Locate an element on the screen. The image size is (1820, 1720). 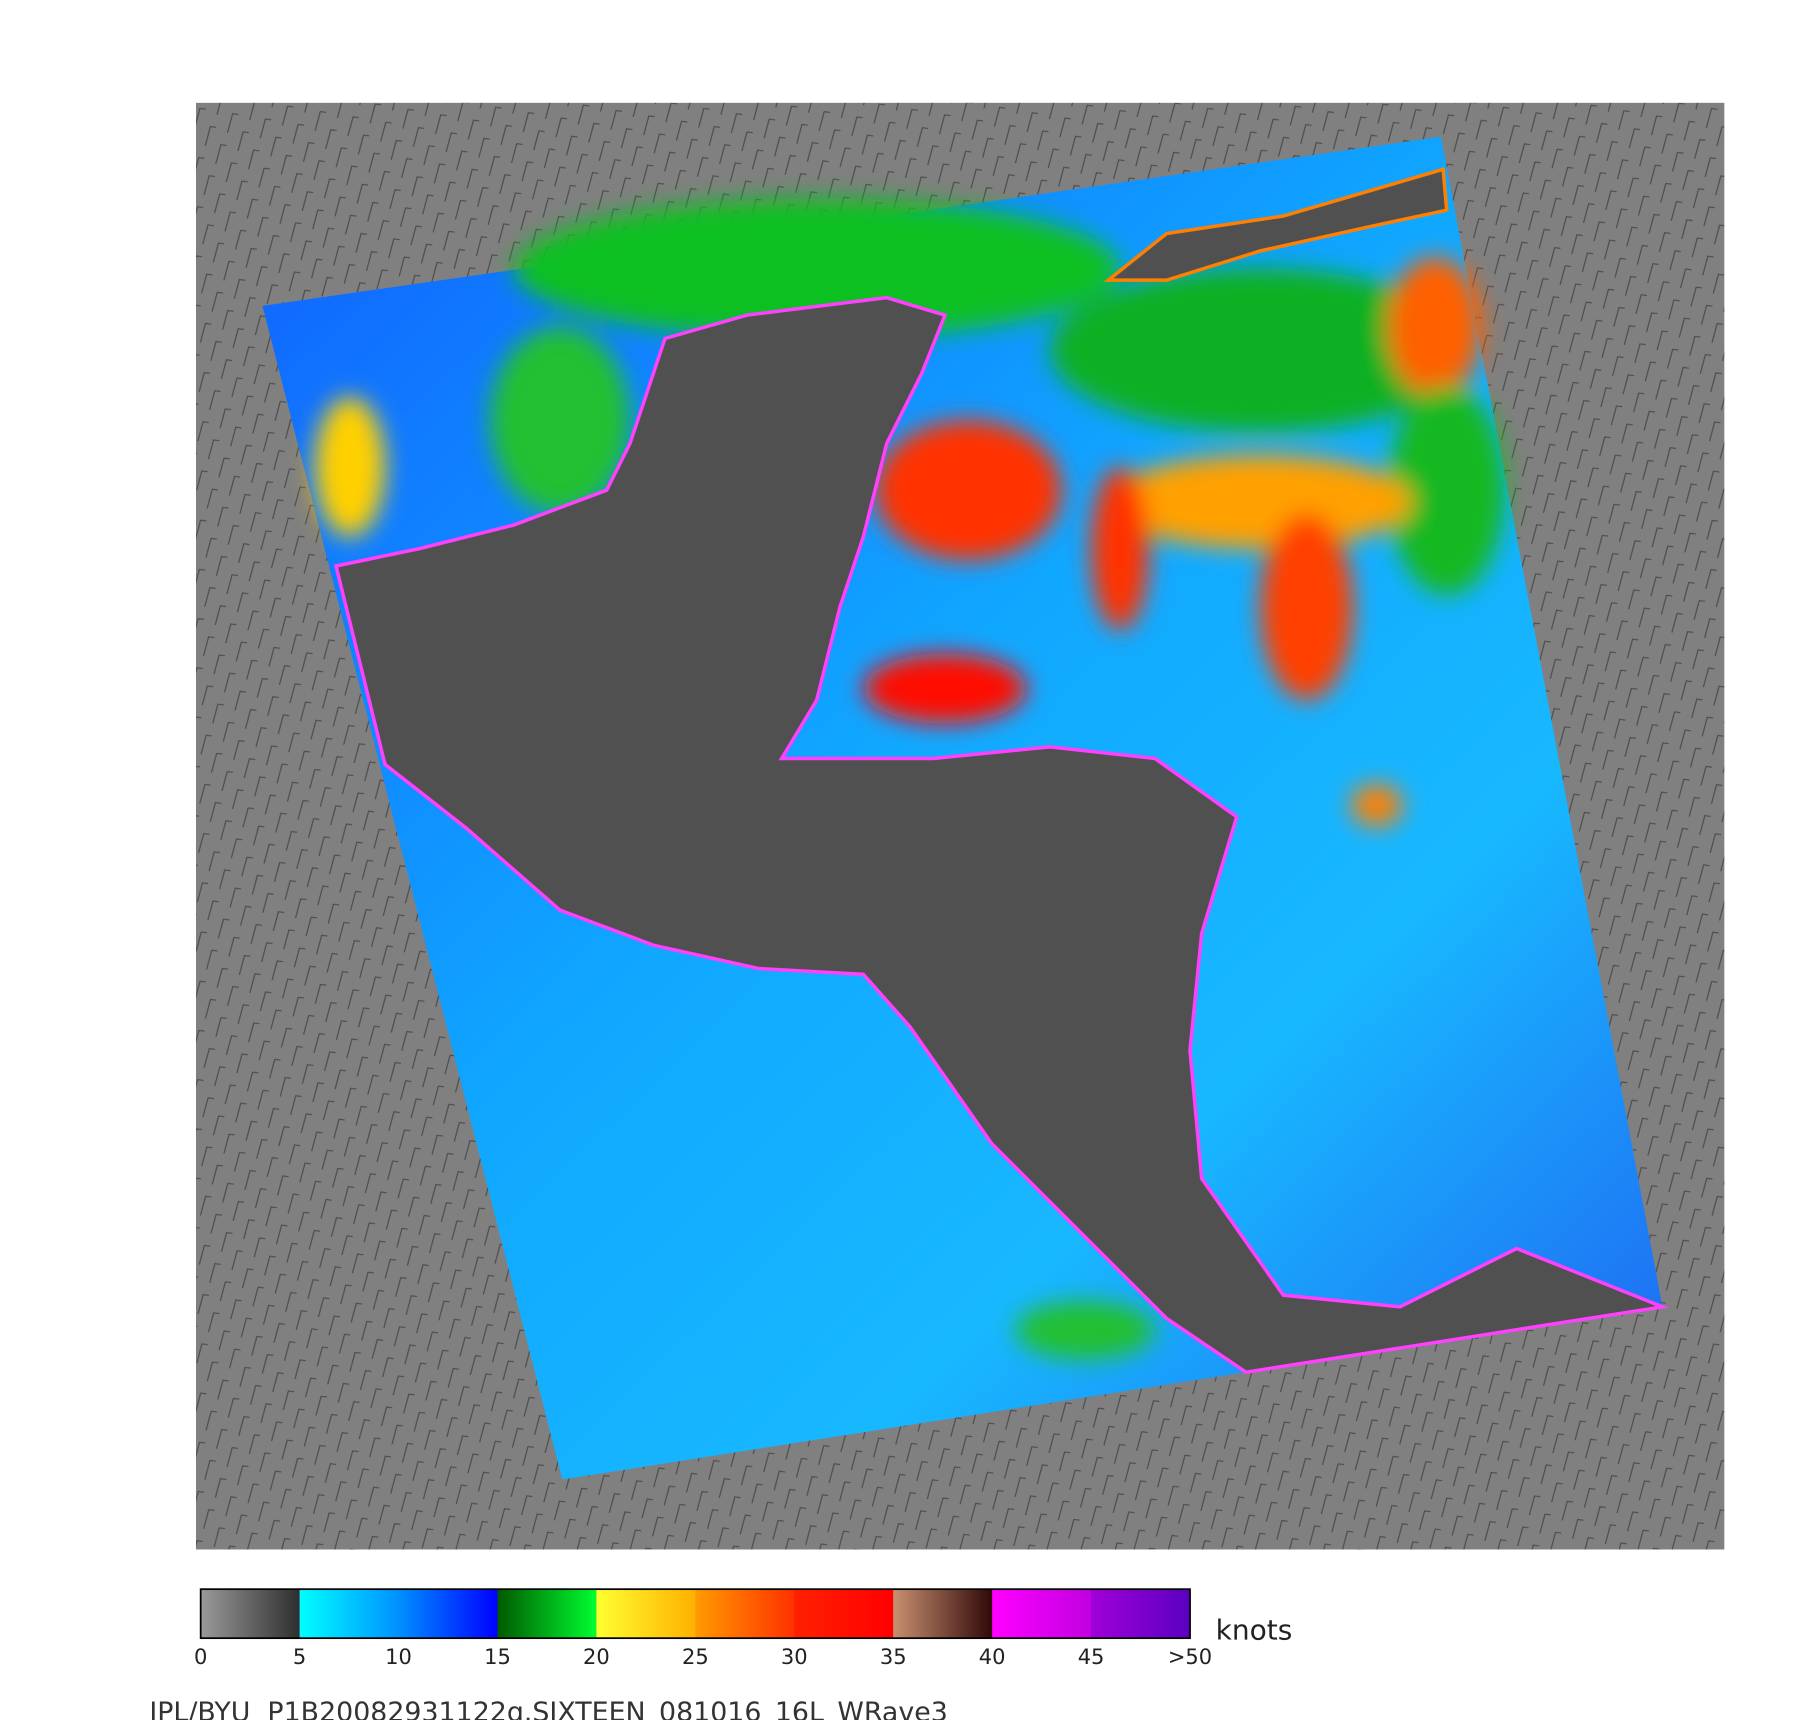
colorbar-tick-label: >50 is located at coordinates (1190, 1657).